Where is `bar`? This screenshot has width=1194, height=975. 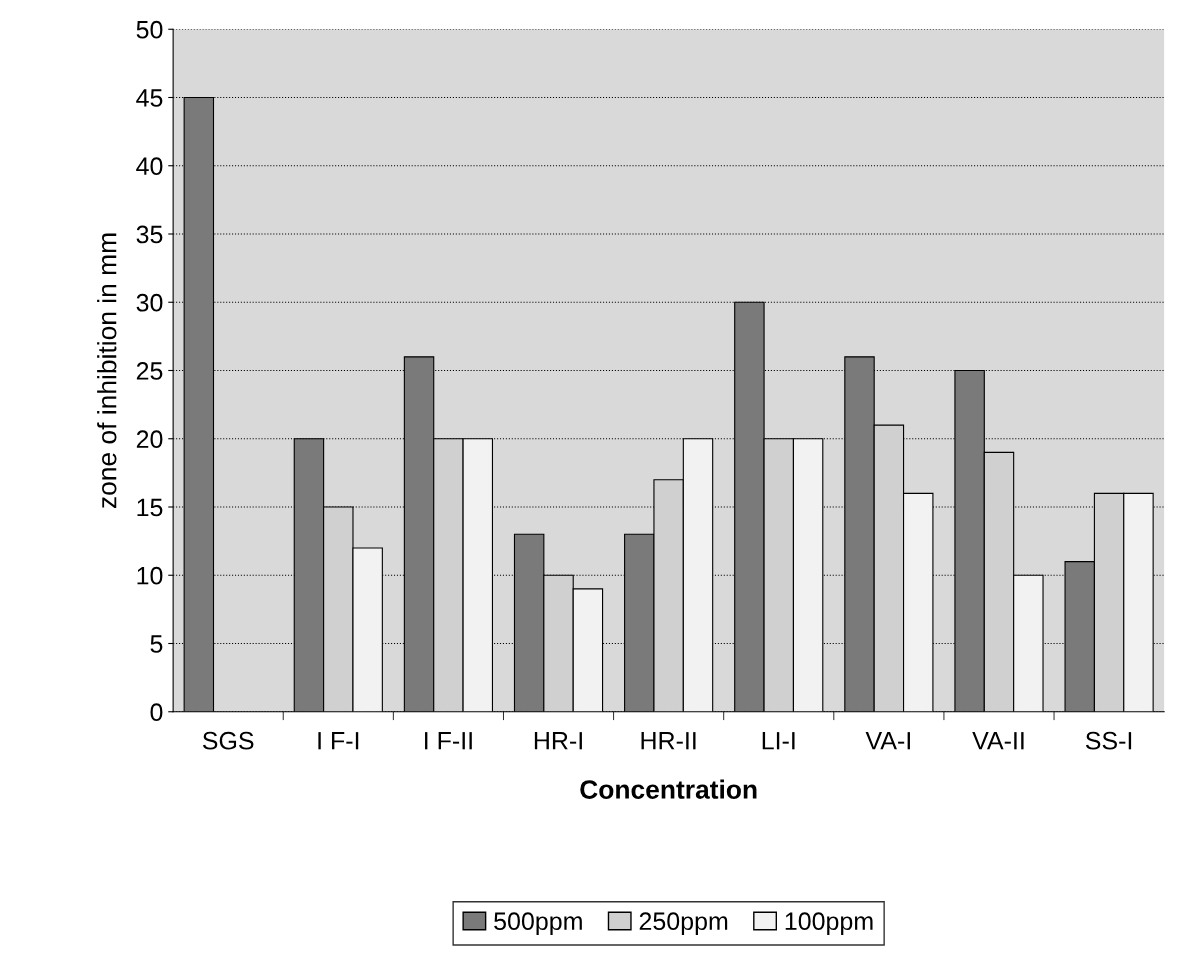 bar is located at coordinates (199, 404).